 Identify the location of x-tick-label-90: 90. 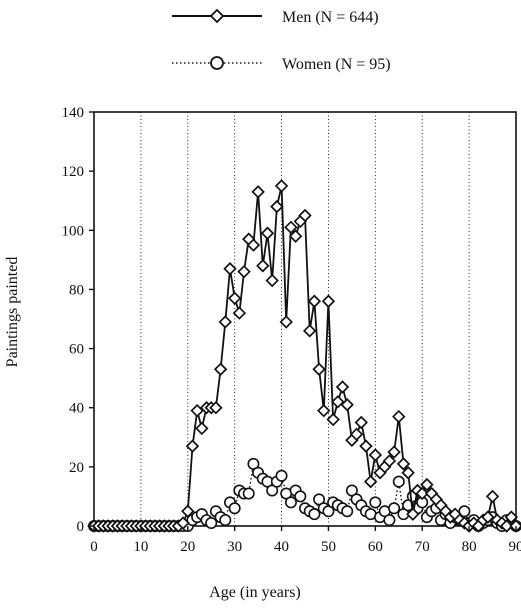
(515, 547).